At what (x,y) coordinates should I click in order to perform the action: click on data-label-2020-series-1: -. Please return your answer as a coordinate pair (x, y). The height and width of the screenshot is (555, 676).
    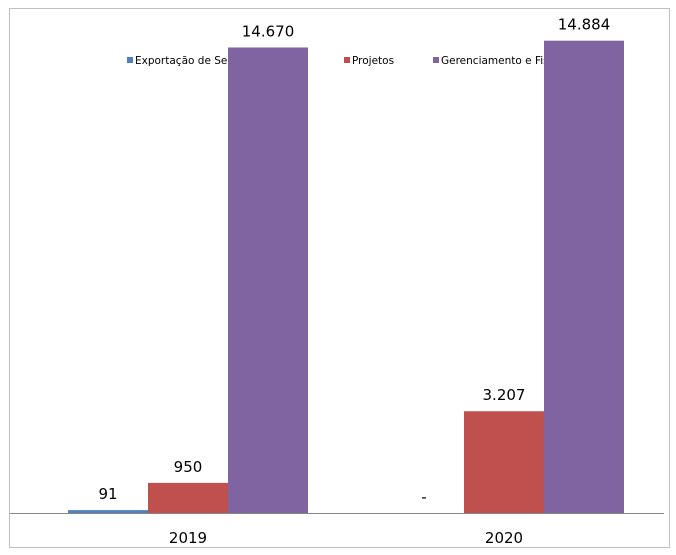
    Looking at the image, I should click on (423, 497).